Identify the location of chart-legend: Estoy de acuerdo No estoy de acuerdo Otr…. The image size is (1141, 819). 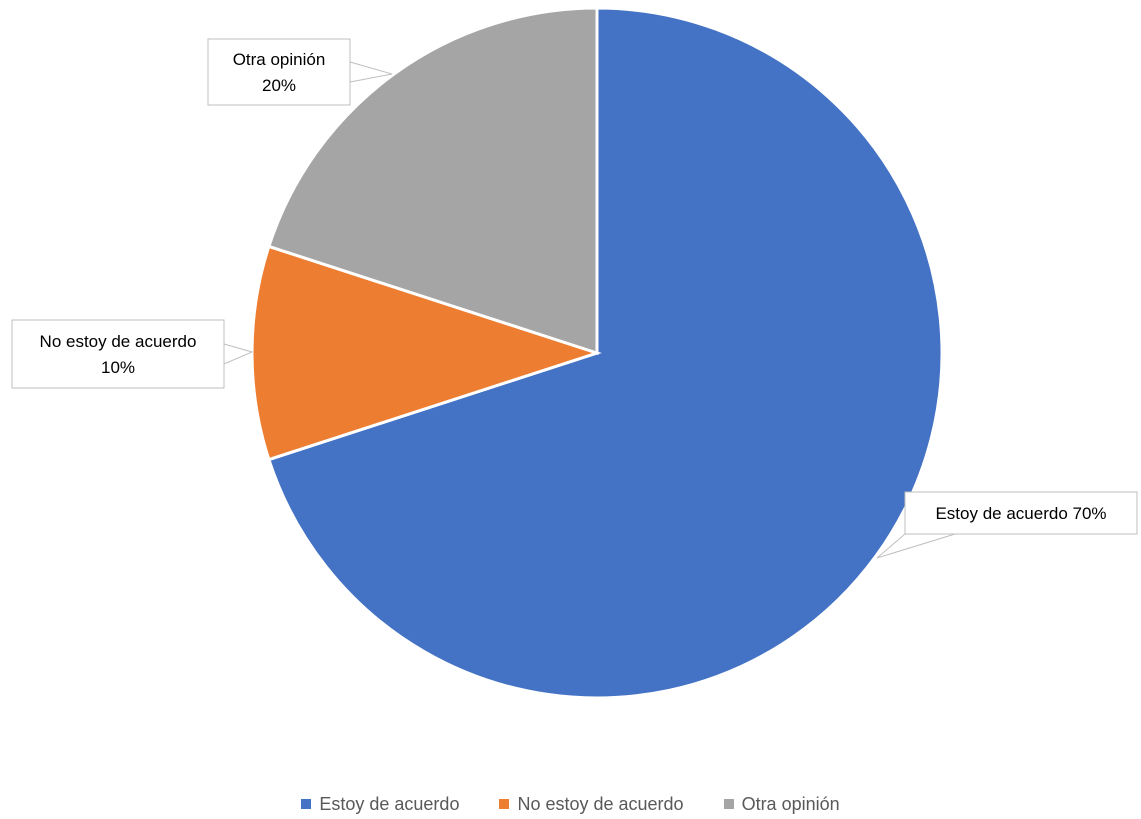
(570, 804).